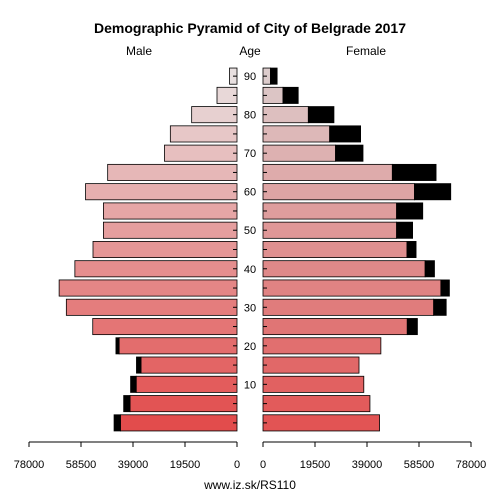  Describe the element at coordinates (237, 465) in the screenshot. I see `male-x-tick-label-0: 0` at that location.